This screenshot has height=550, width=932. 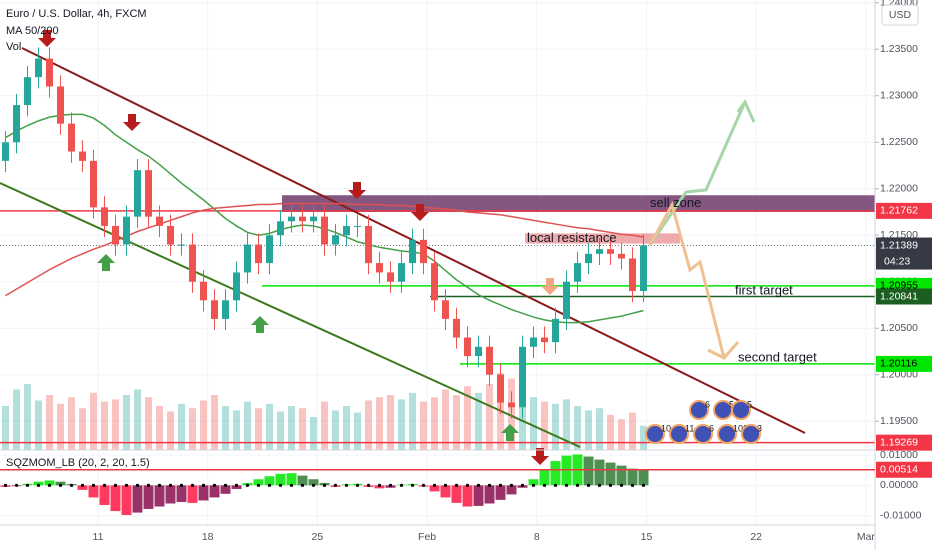 What do you see at coordinates (866, 537) in the screenshot?
I see `x-tick-label: Mar` at bounding box center [866, 537].